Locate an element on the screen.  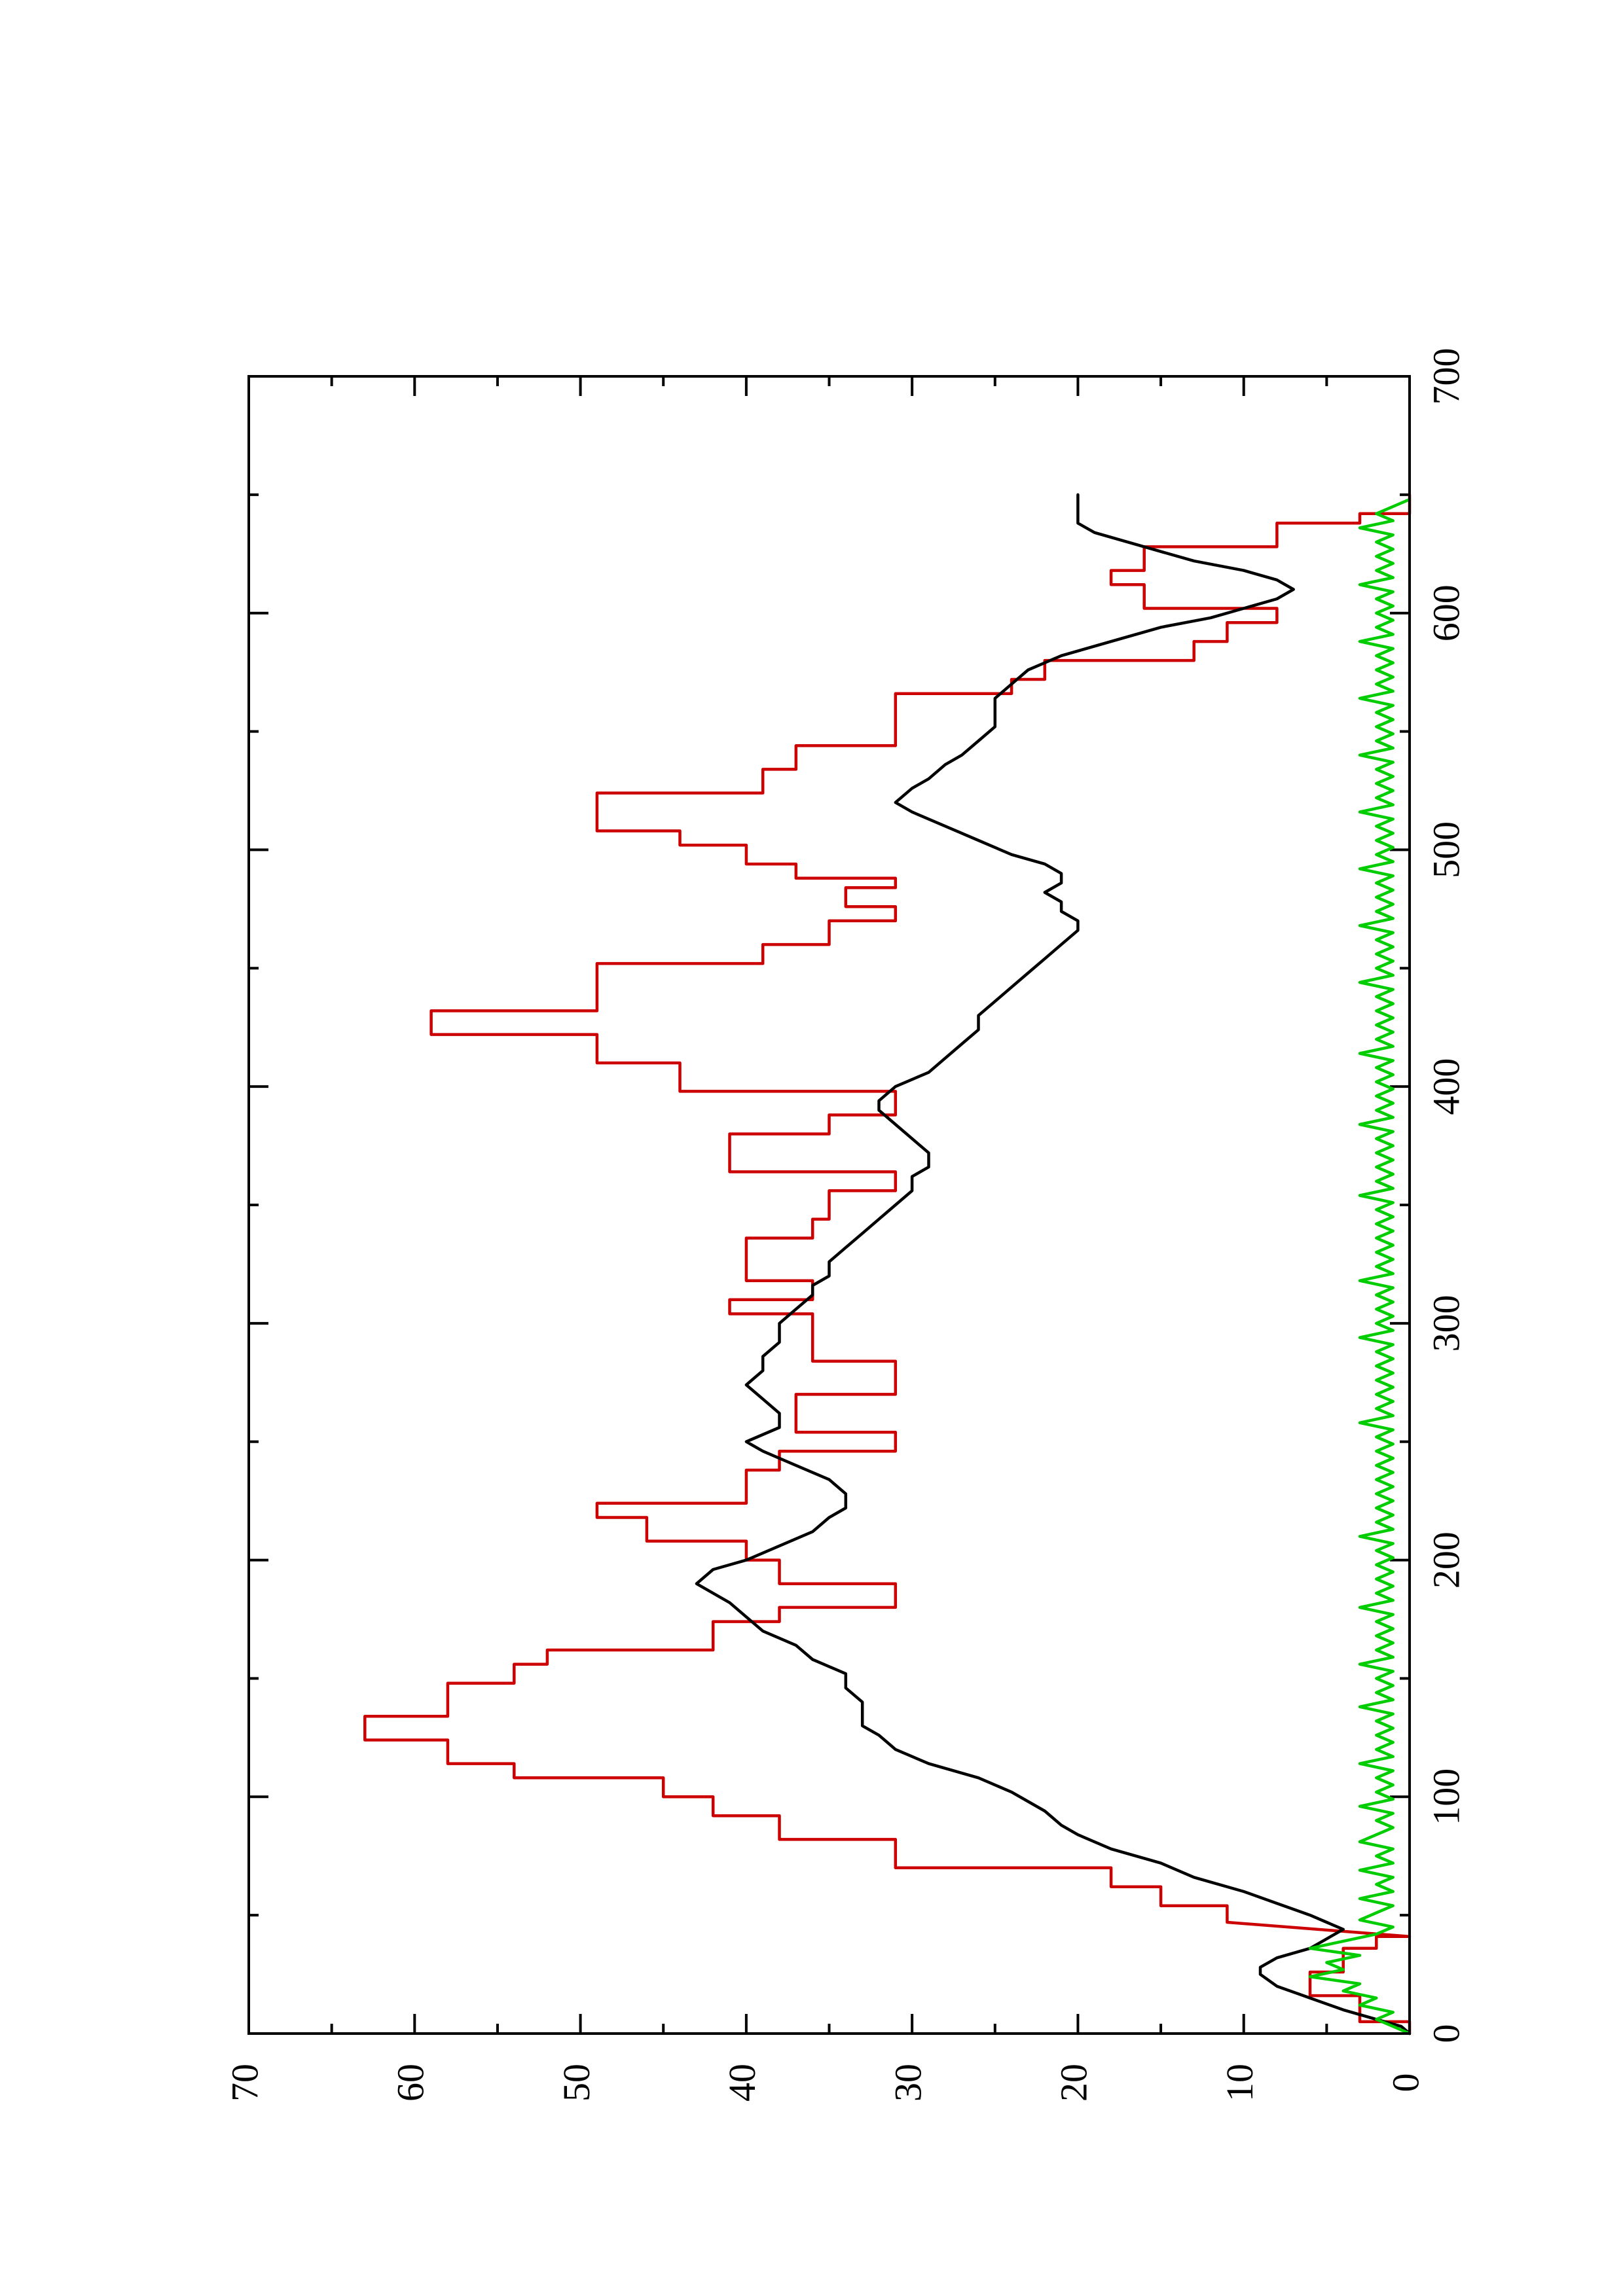
x-tick-label: 700 is located at coordinates (1446, 376).